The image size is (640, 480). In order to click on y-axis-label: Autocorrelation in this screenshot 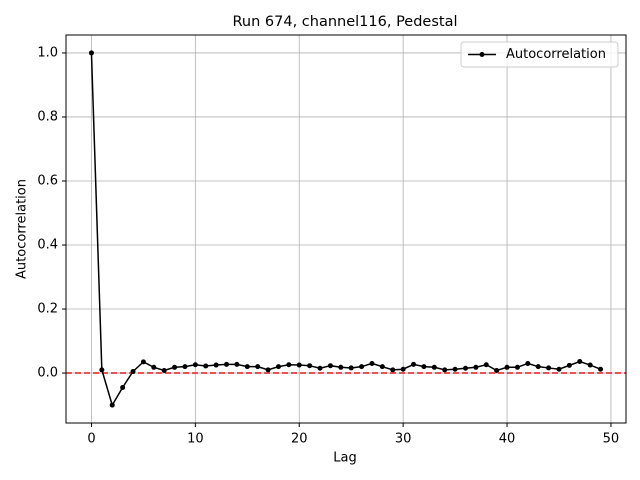, I will do `click(22, 229)`.